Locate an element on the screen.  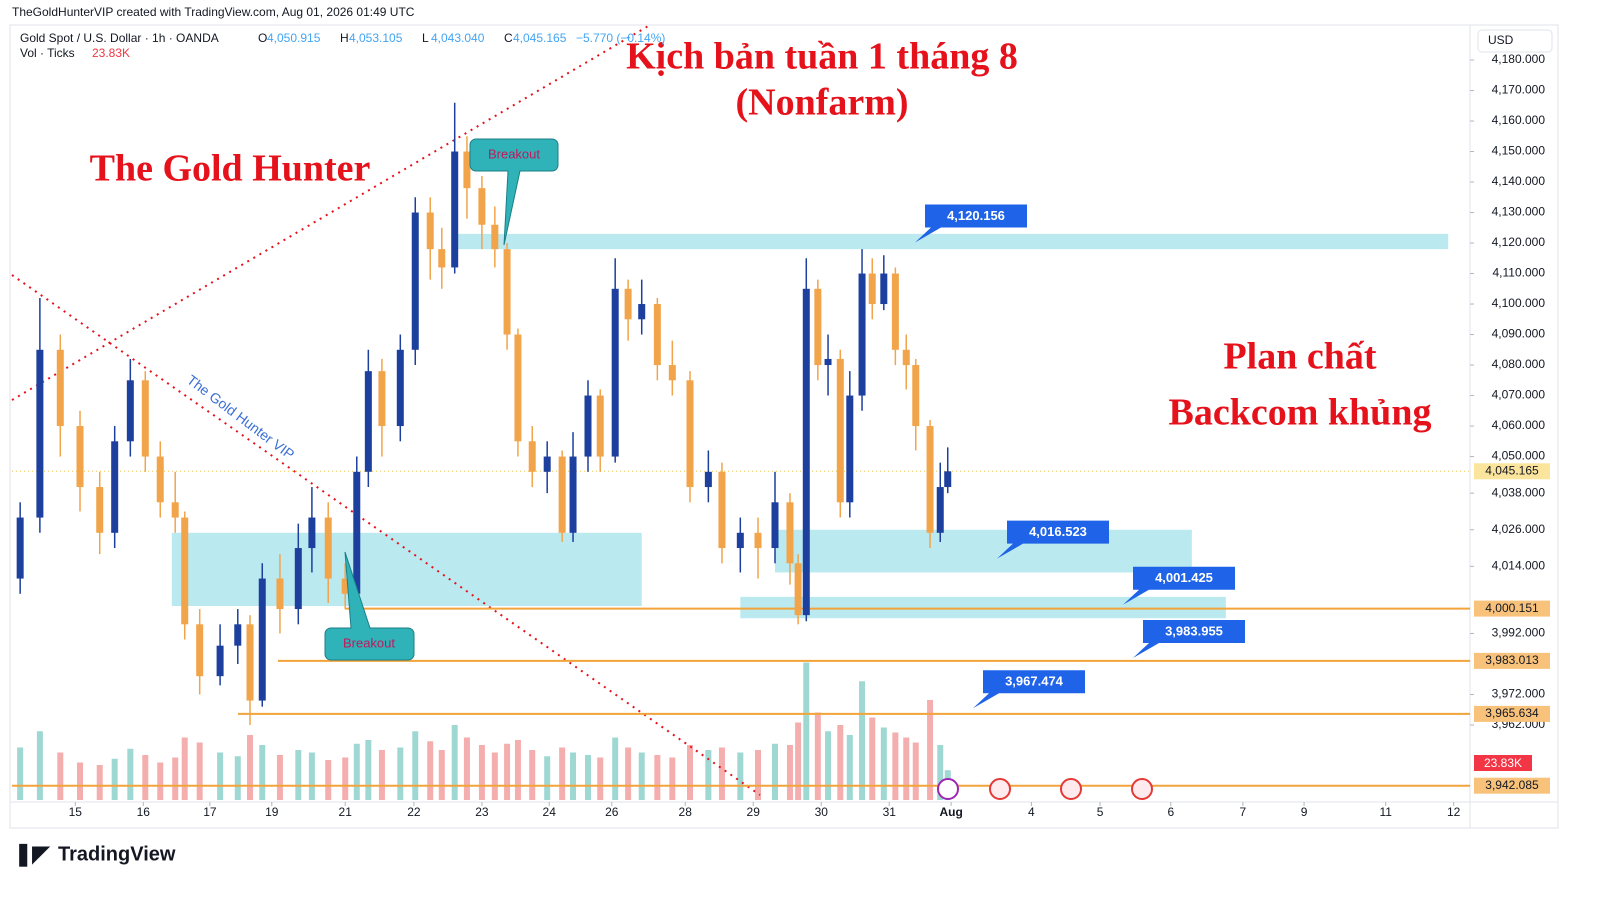
y-tick-label: 4,070.000 is located at coordinates (1519, 395).